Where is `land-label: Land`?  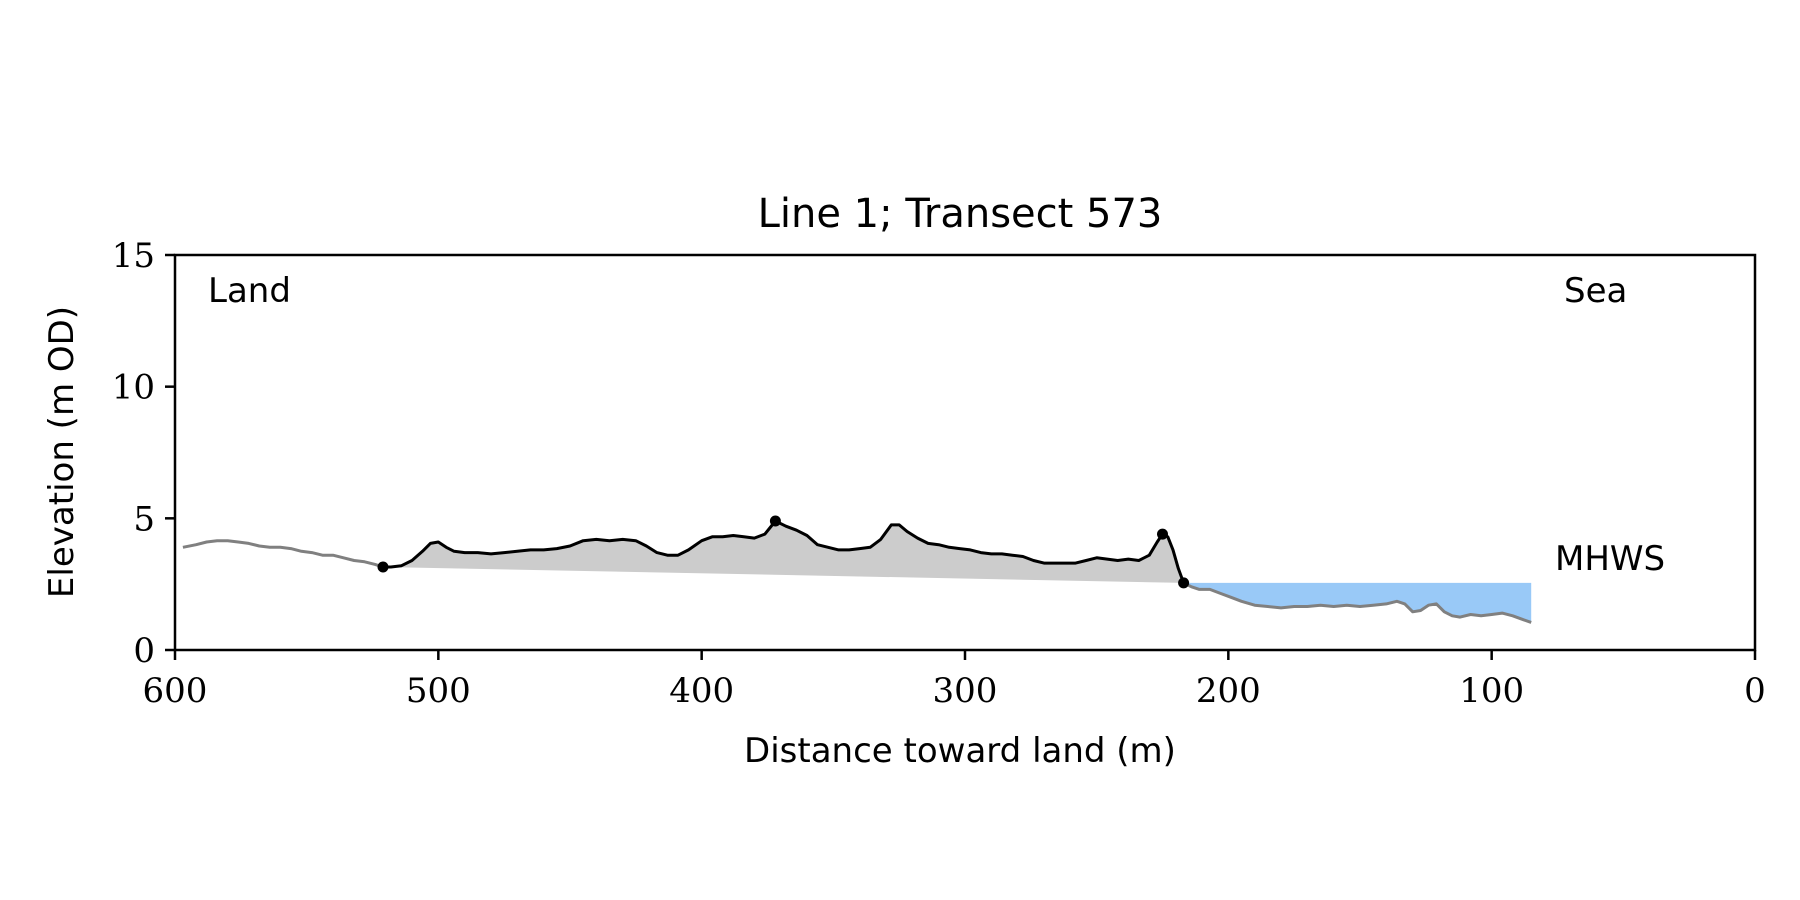
land-label: Land is located at coordinates (249, 291).